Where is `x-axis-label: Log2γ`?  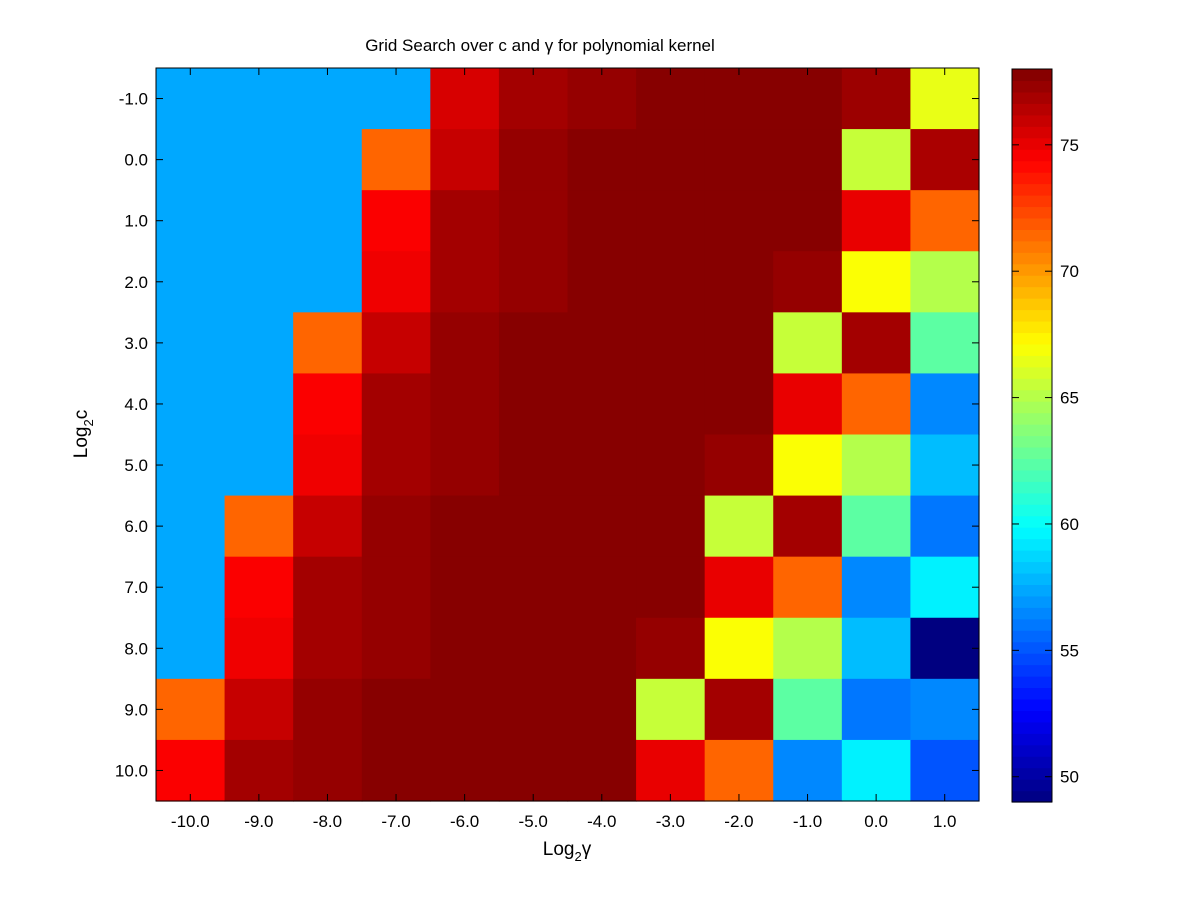 x-axis-label: Log2γ is located at coordinates (567, 851).